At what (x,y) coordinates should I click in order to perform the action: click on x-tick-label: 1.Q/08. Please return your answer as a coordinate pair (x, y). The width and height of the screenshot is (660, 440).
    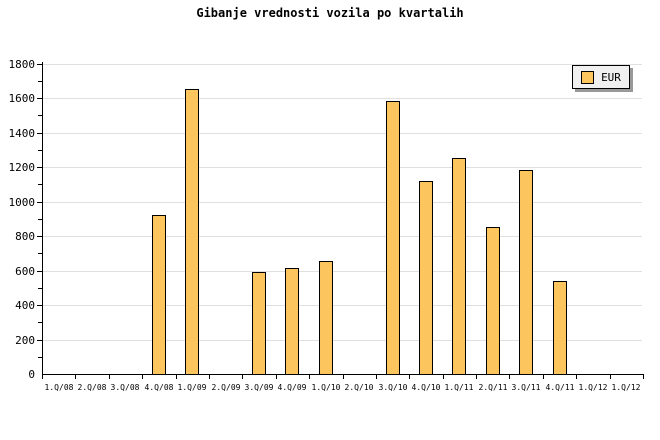
    Looking at the image, I should click on (59, 387).